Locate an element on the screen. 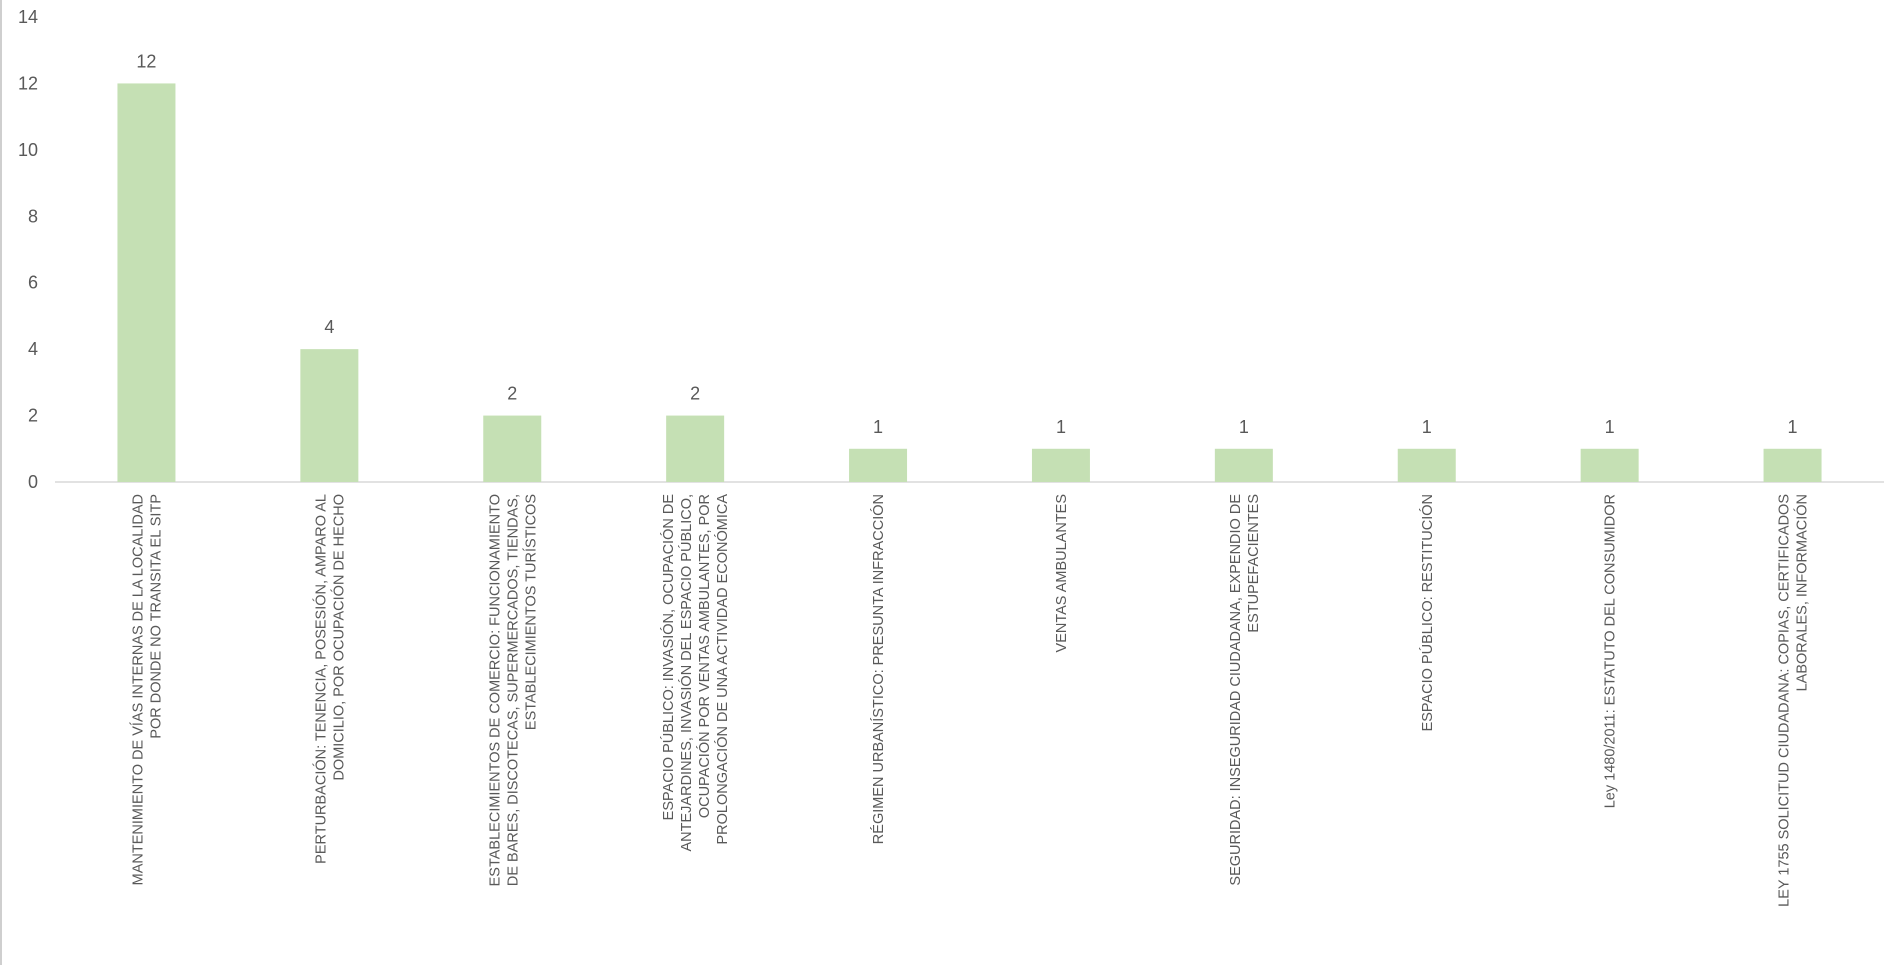 The image size is (1884, 970). y-tick-label: 0 is located at coordinates (33, 482).